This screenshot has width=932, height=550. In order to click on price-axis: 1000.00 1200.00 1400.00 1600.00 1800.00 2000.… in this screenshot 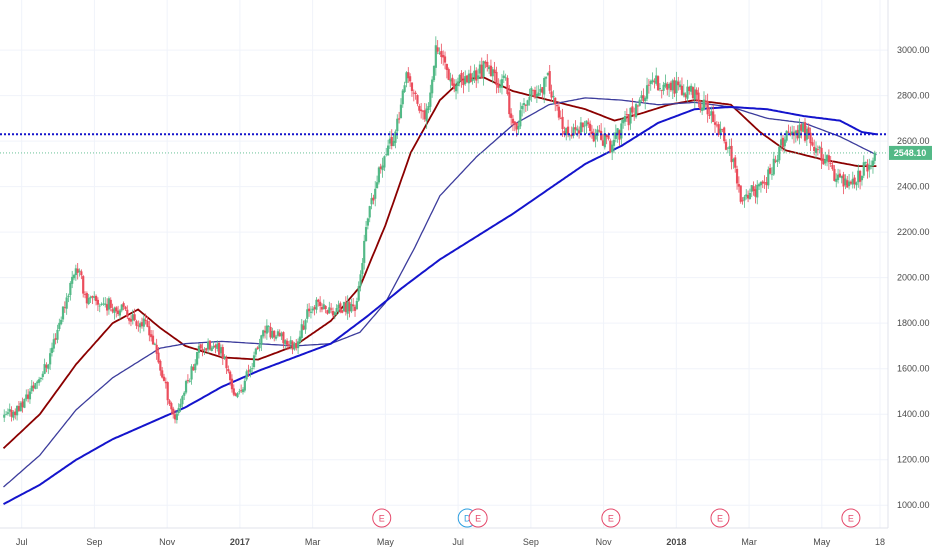, I will do `click(913, 277)`.